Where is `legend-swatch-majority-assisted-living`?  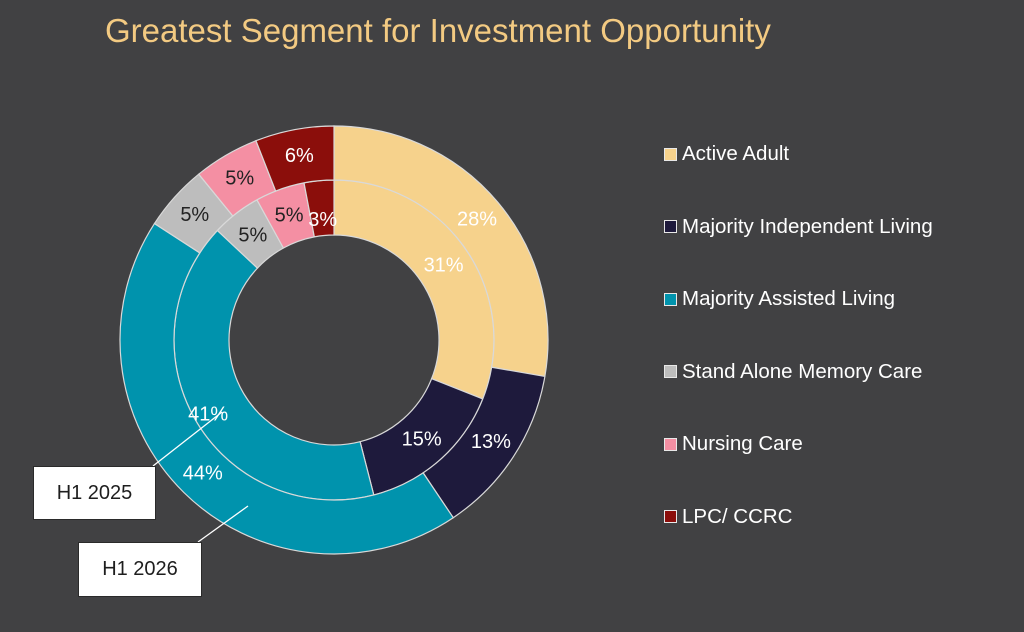
legend-swatch-majority-assisted-living is located at coordinates (670, 299).